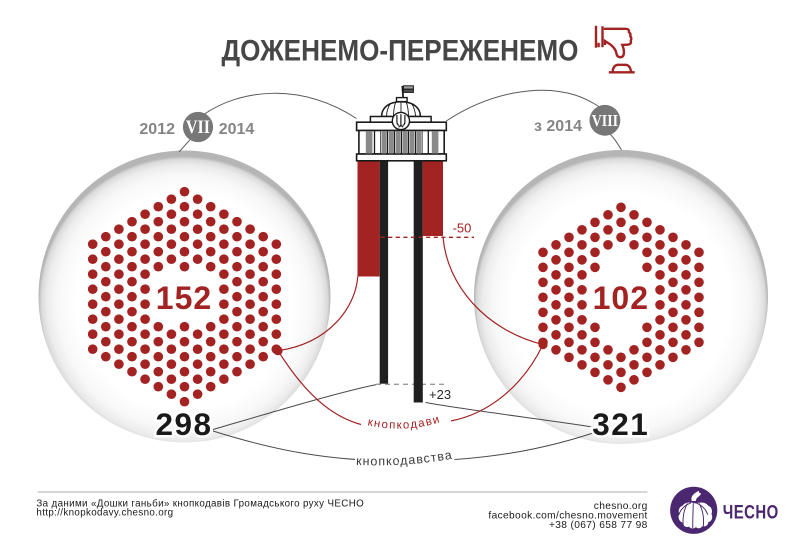  I want to click on svg-text: кнопкодавства, so click(405, 458).